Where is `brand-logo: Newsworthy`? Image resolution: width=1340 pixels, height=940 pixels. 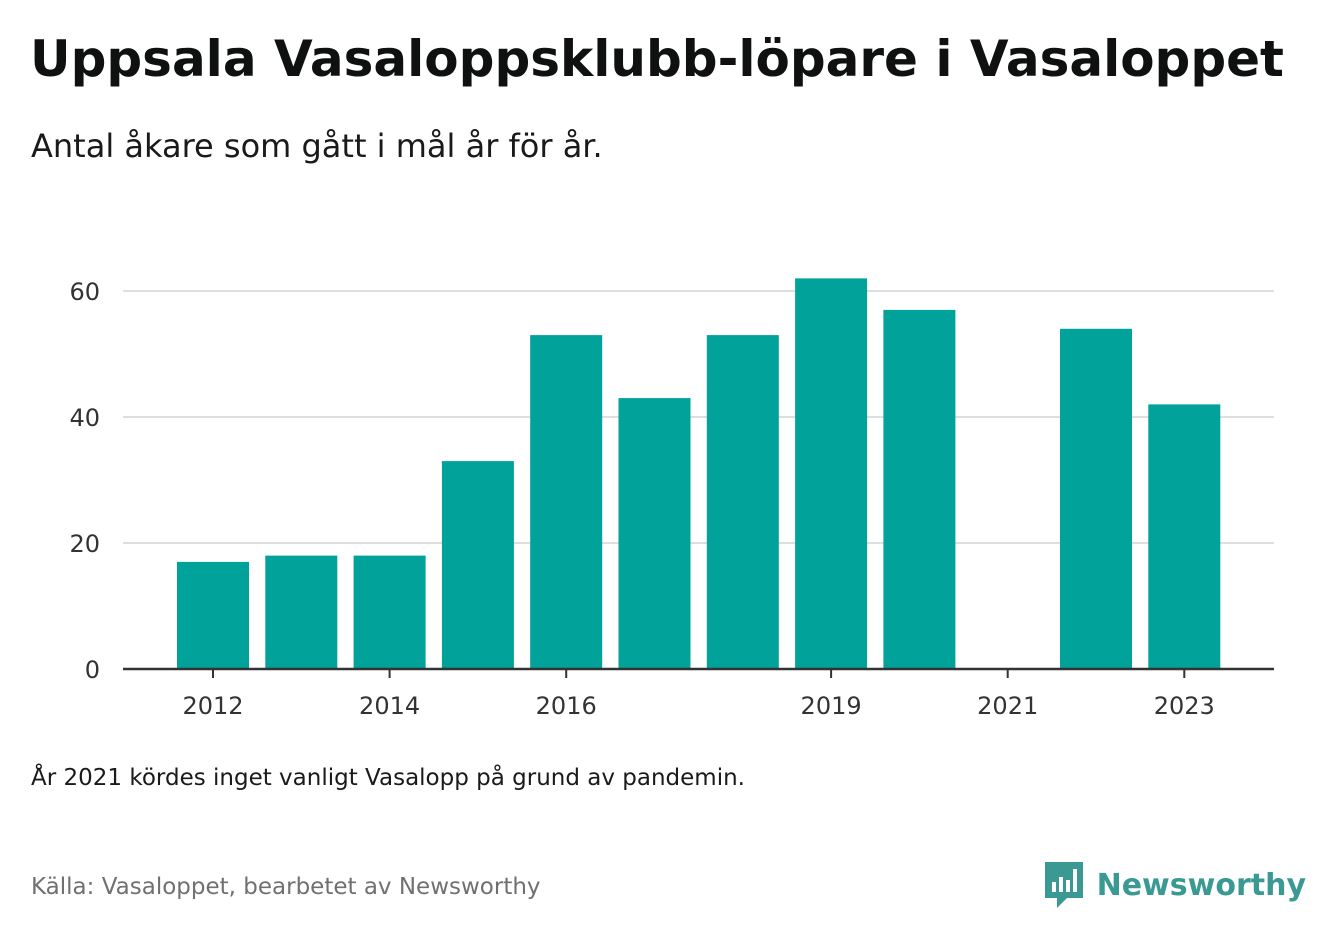
brand-logo: Newsworthy is located at coordinates (1174, 885).